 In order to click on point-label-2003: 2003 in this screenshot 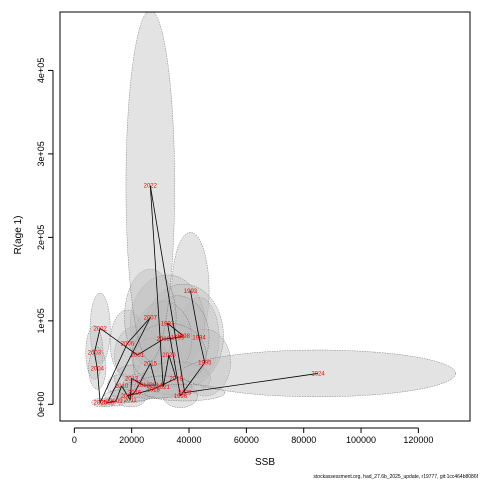, I will do `click(95, 354)`.